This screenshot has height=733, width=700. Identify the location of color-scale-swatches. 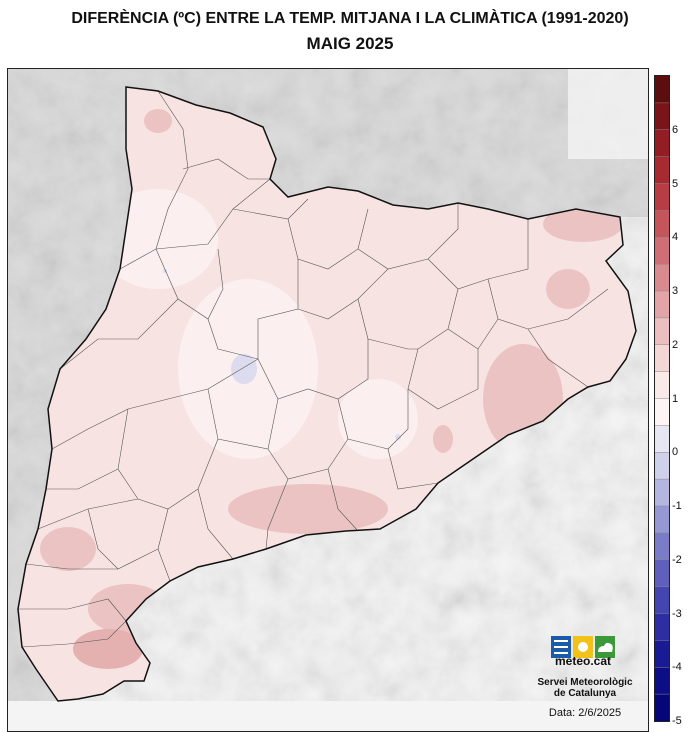
(662, 398).